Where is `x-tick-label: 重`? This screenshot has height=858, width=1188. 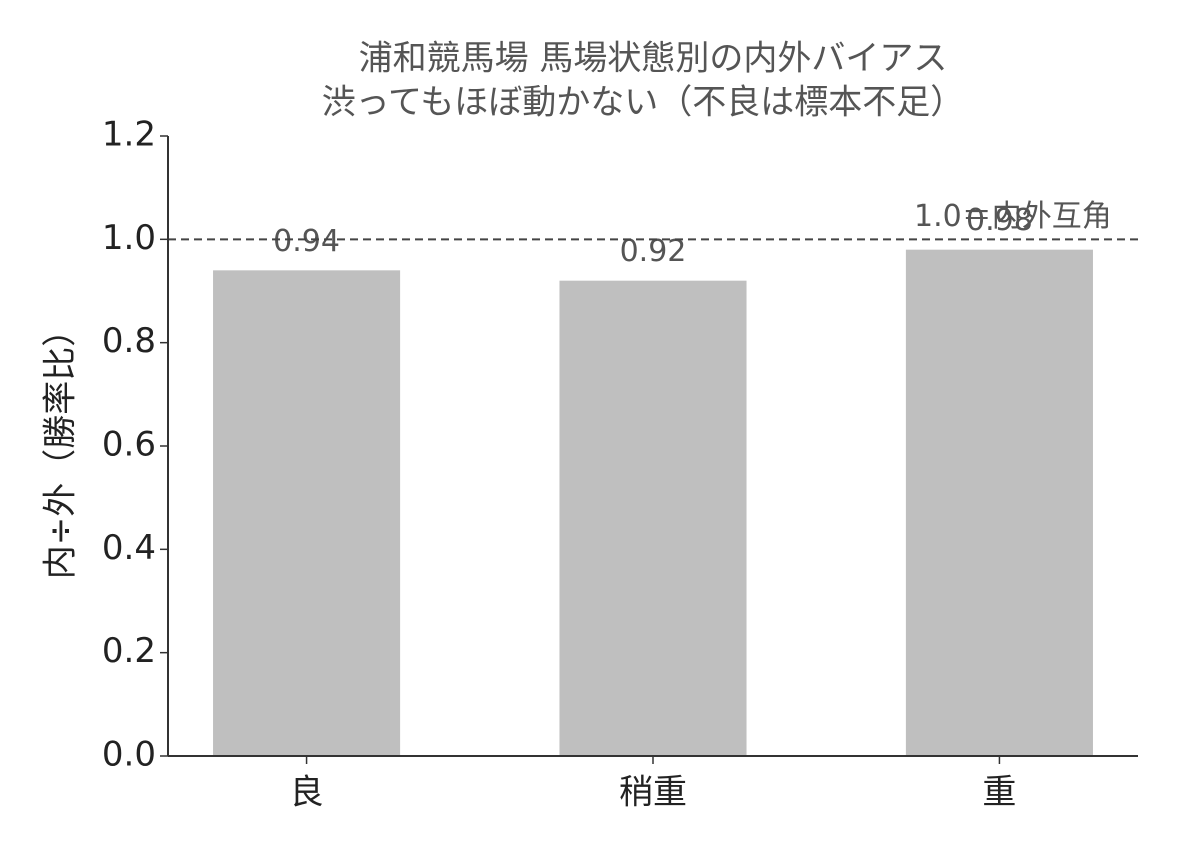
x-tick-label: 重 is located at coordinates (999, 793).